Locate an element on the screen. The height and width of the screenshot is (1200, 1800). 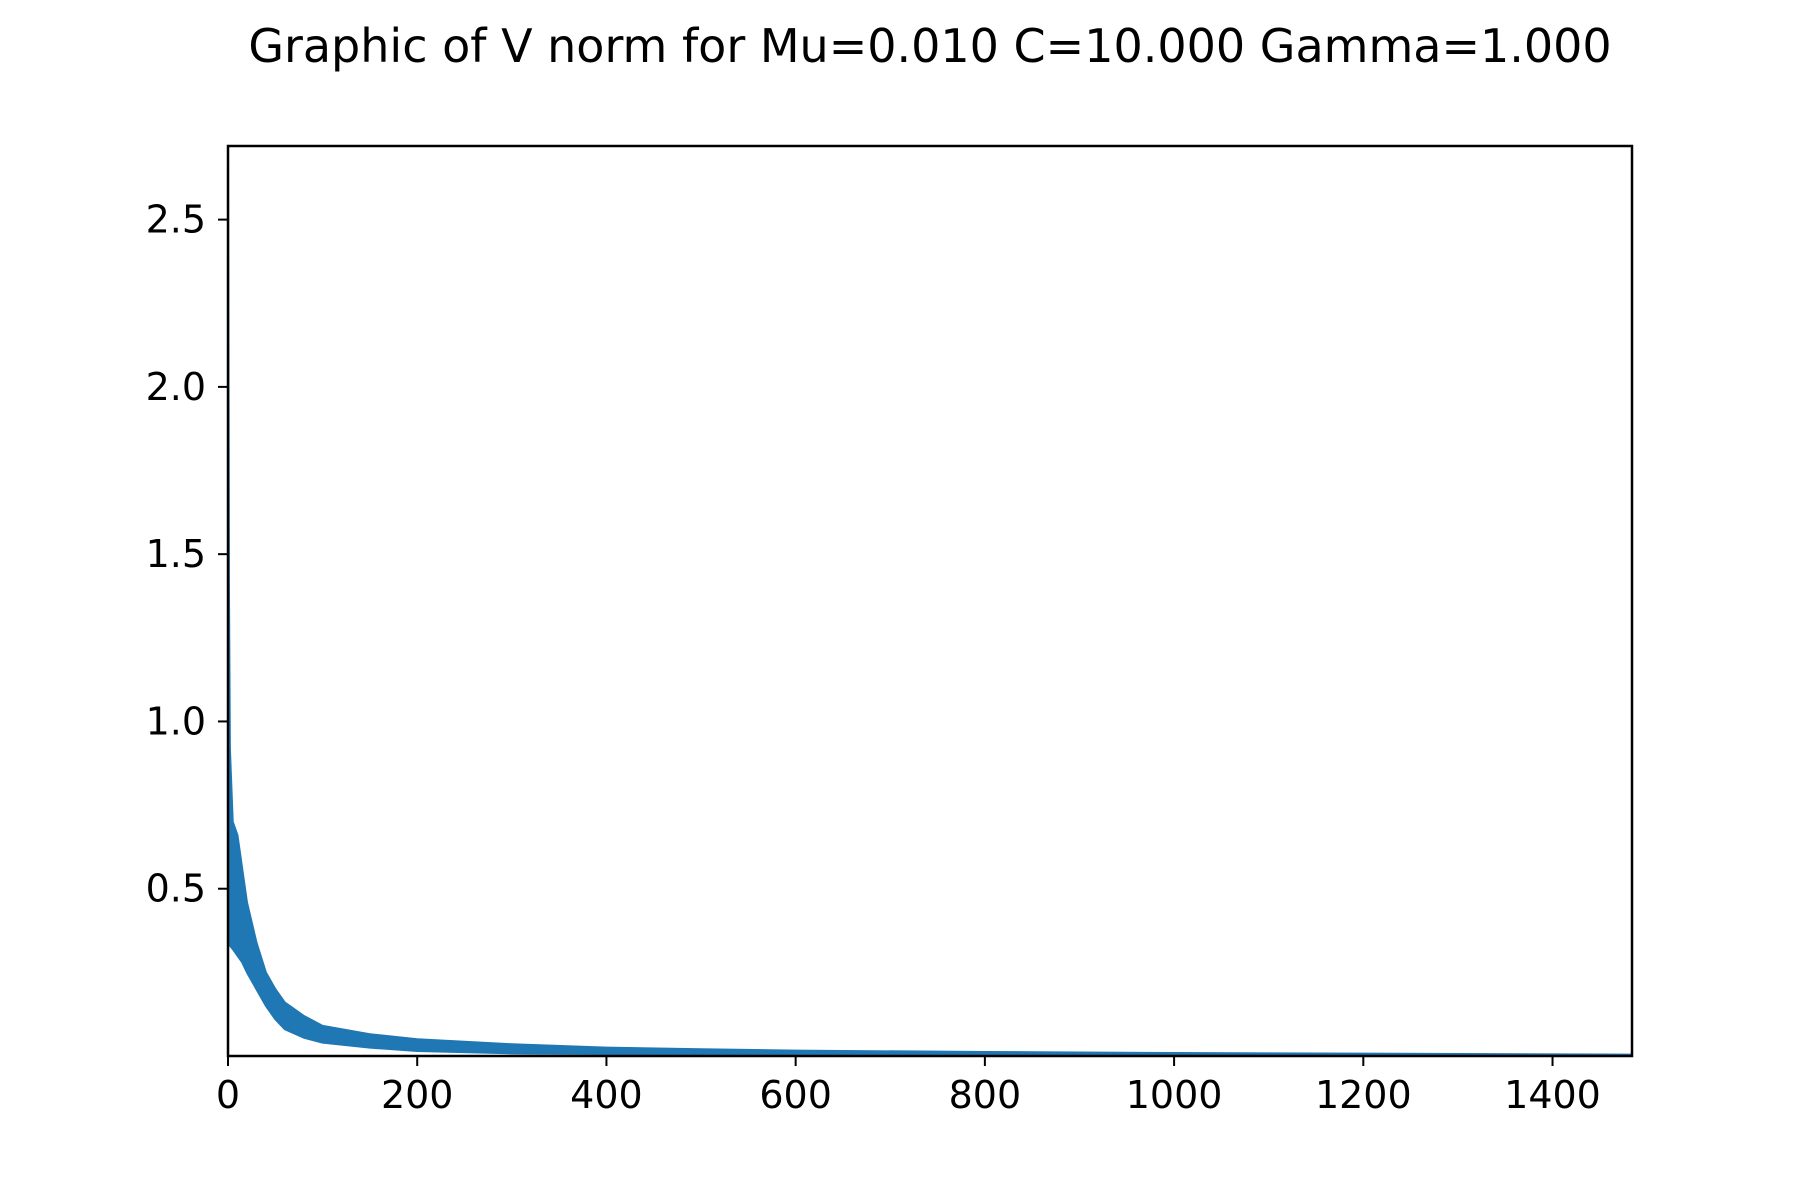
x-tick-label: 800 is located at coordinates (985, 1095).